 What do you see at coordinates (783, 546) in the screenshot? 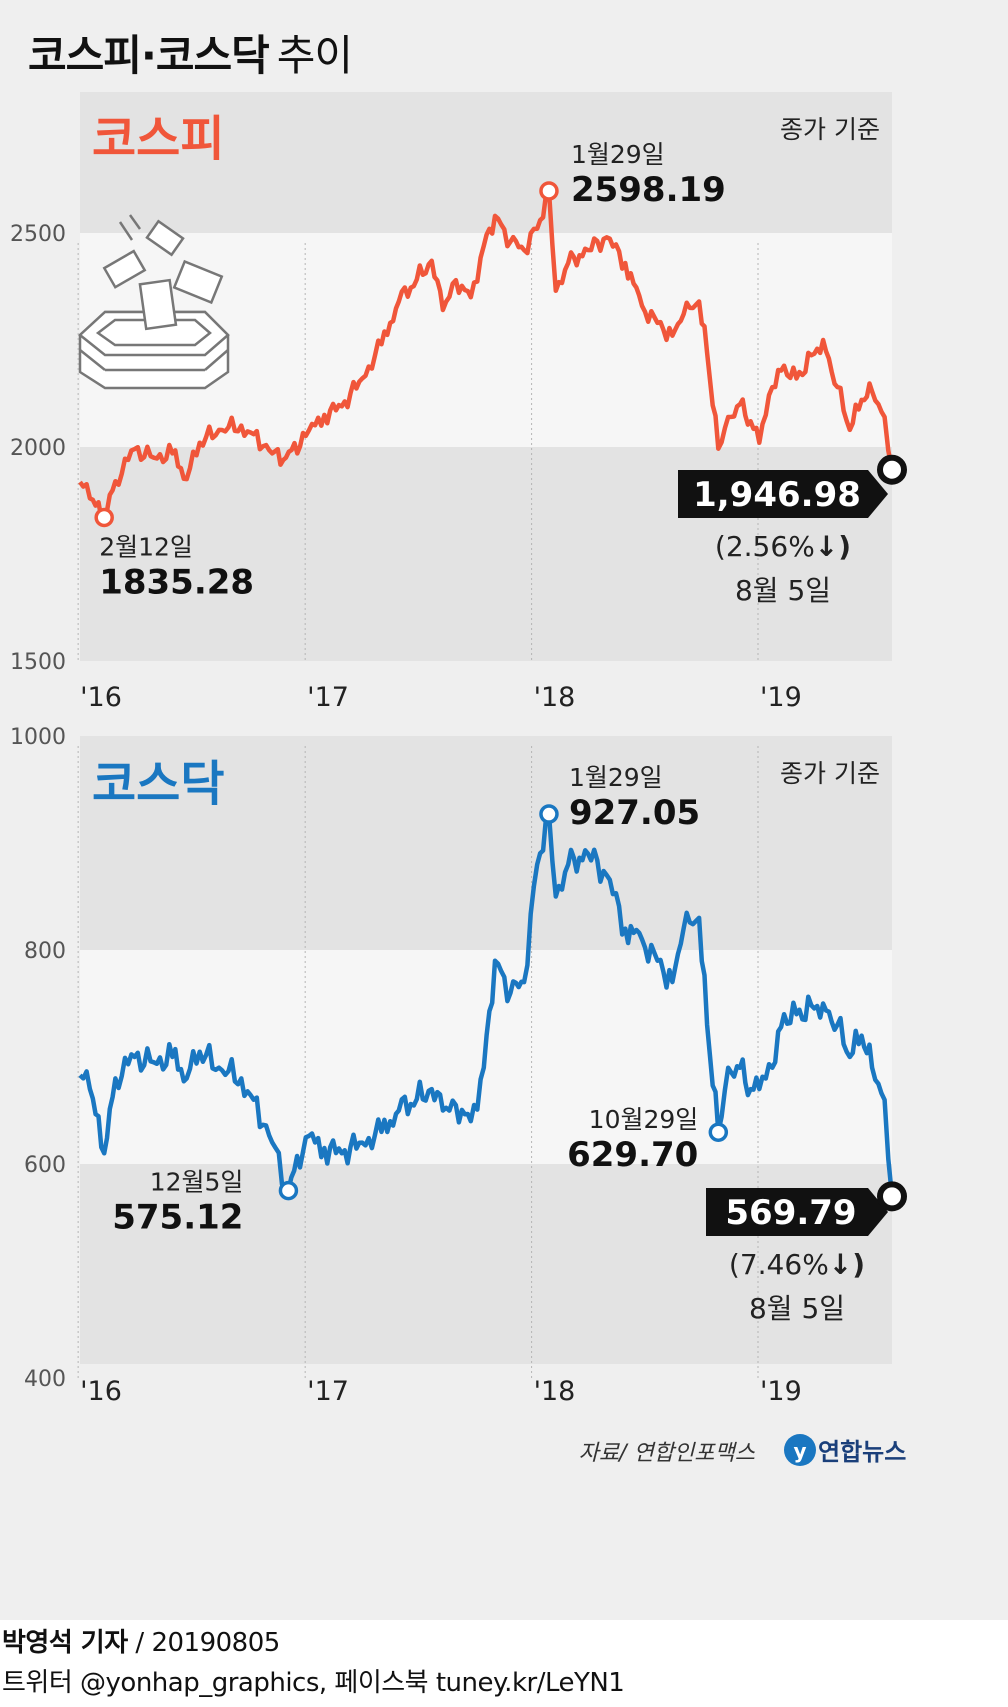
I see `last-change-label: (2.56%↓)` at bounding box center [783, 546].